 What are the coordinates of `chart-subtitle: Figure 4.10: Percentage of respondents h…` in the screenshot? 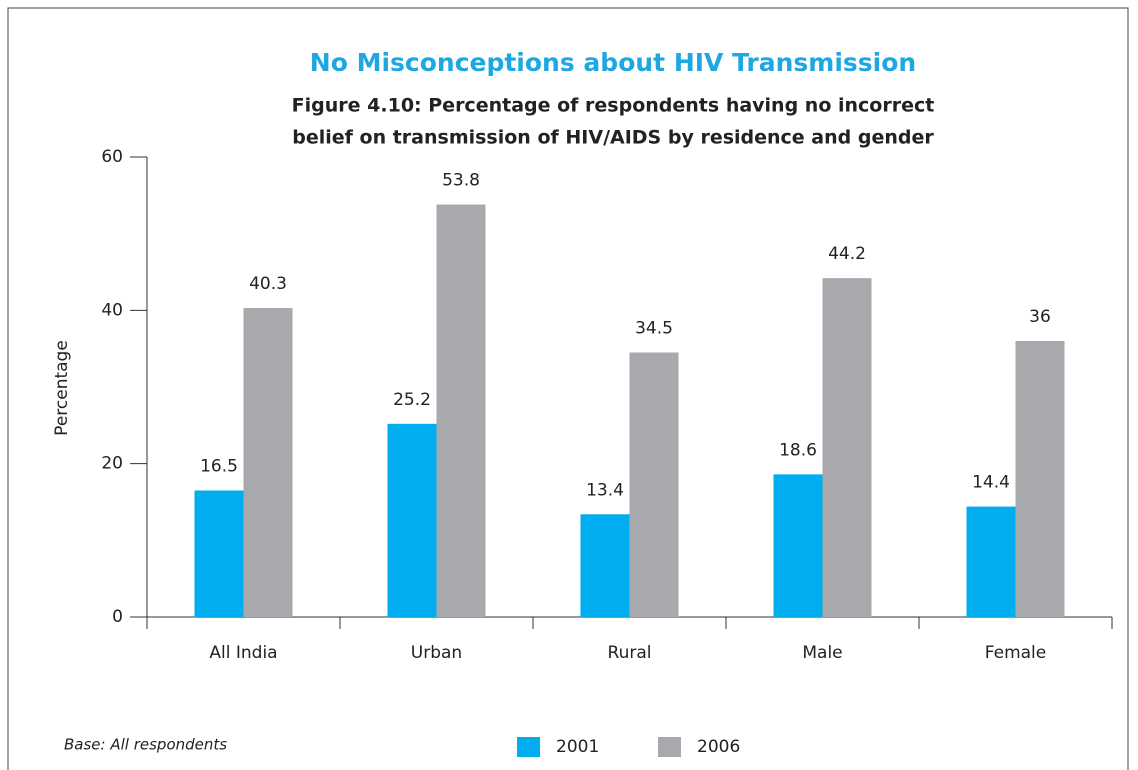 It's located at (613, 106).